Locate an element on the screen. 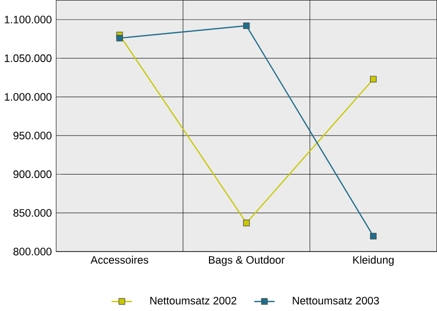 The height and width of the screenshot is (311, 437). y-tick-label: 1.100.000 is located at coordinates (28, 20).